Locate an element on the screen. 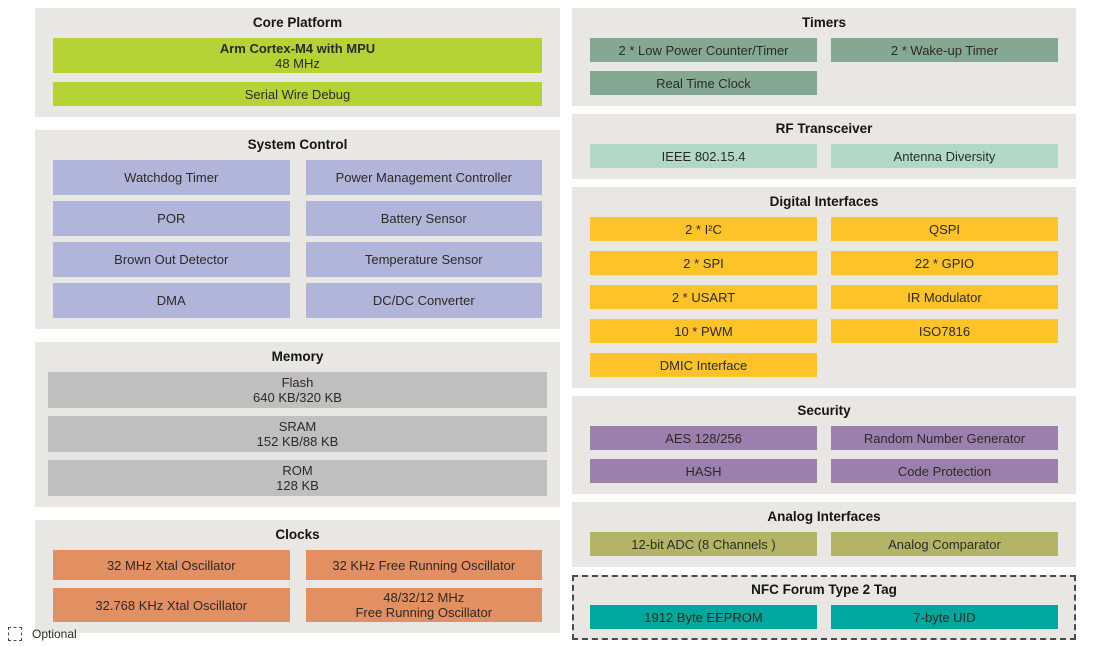  block-serial-wire-debug: Serial Wire Debug is located at coordinates (297, 94).